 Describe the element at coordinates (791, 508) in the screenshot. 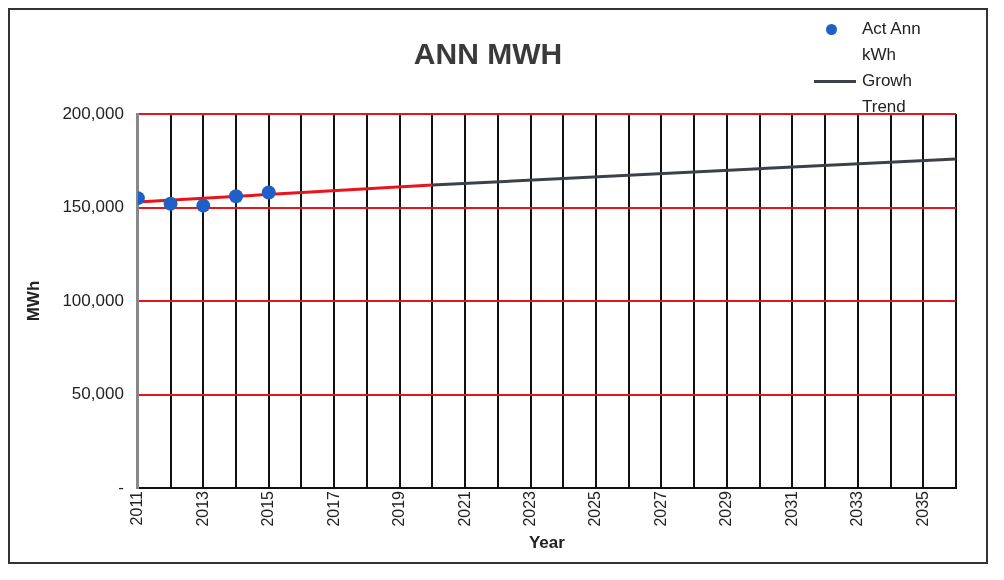

I see `x-tick-label: 2031` at that location.